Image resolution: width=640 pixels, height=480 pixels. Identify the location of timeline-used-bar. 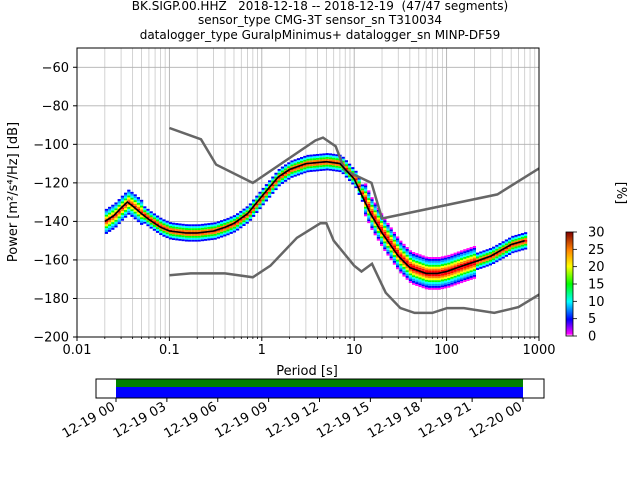
(319, 383).